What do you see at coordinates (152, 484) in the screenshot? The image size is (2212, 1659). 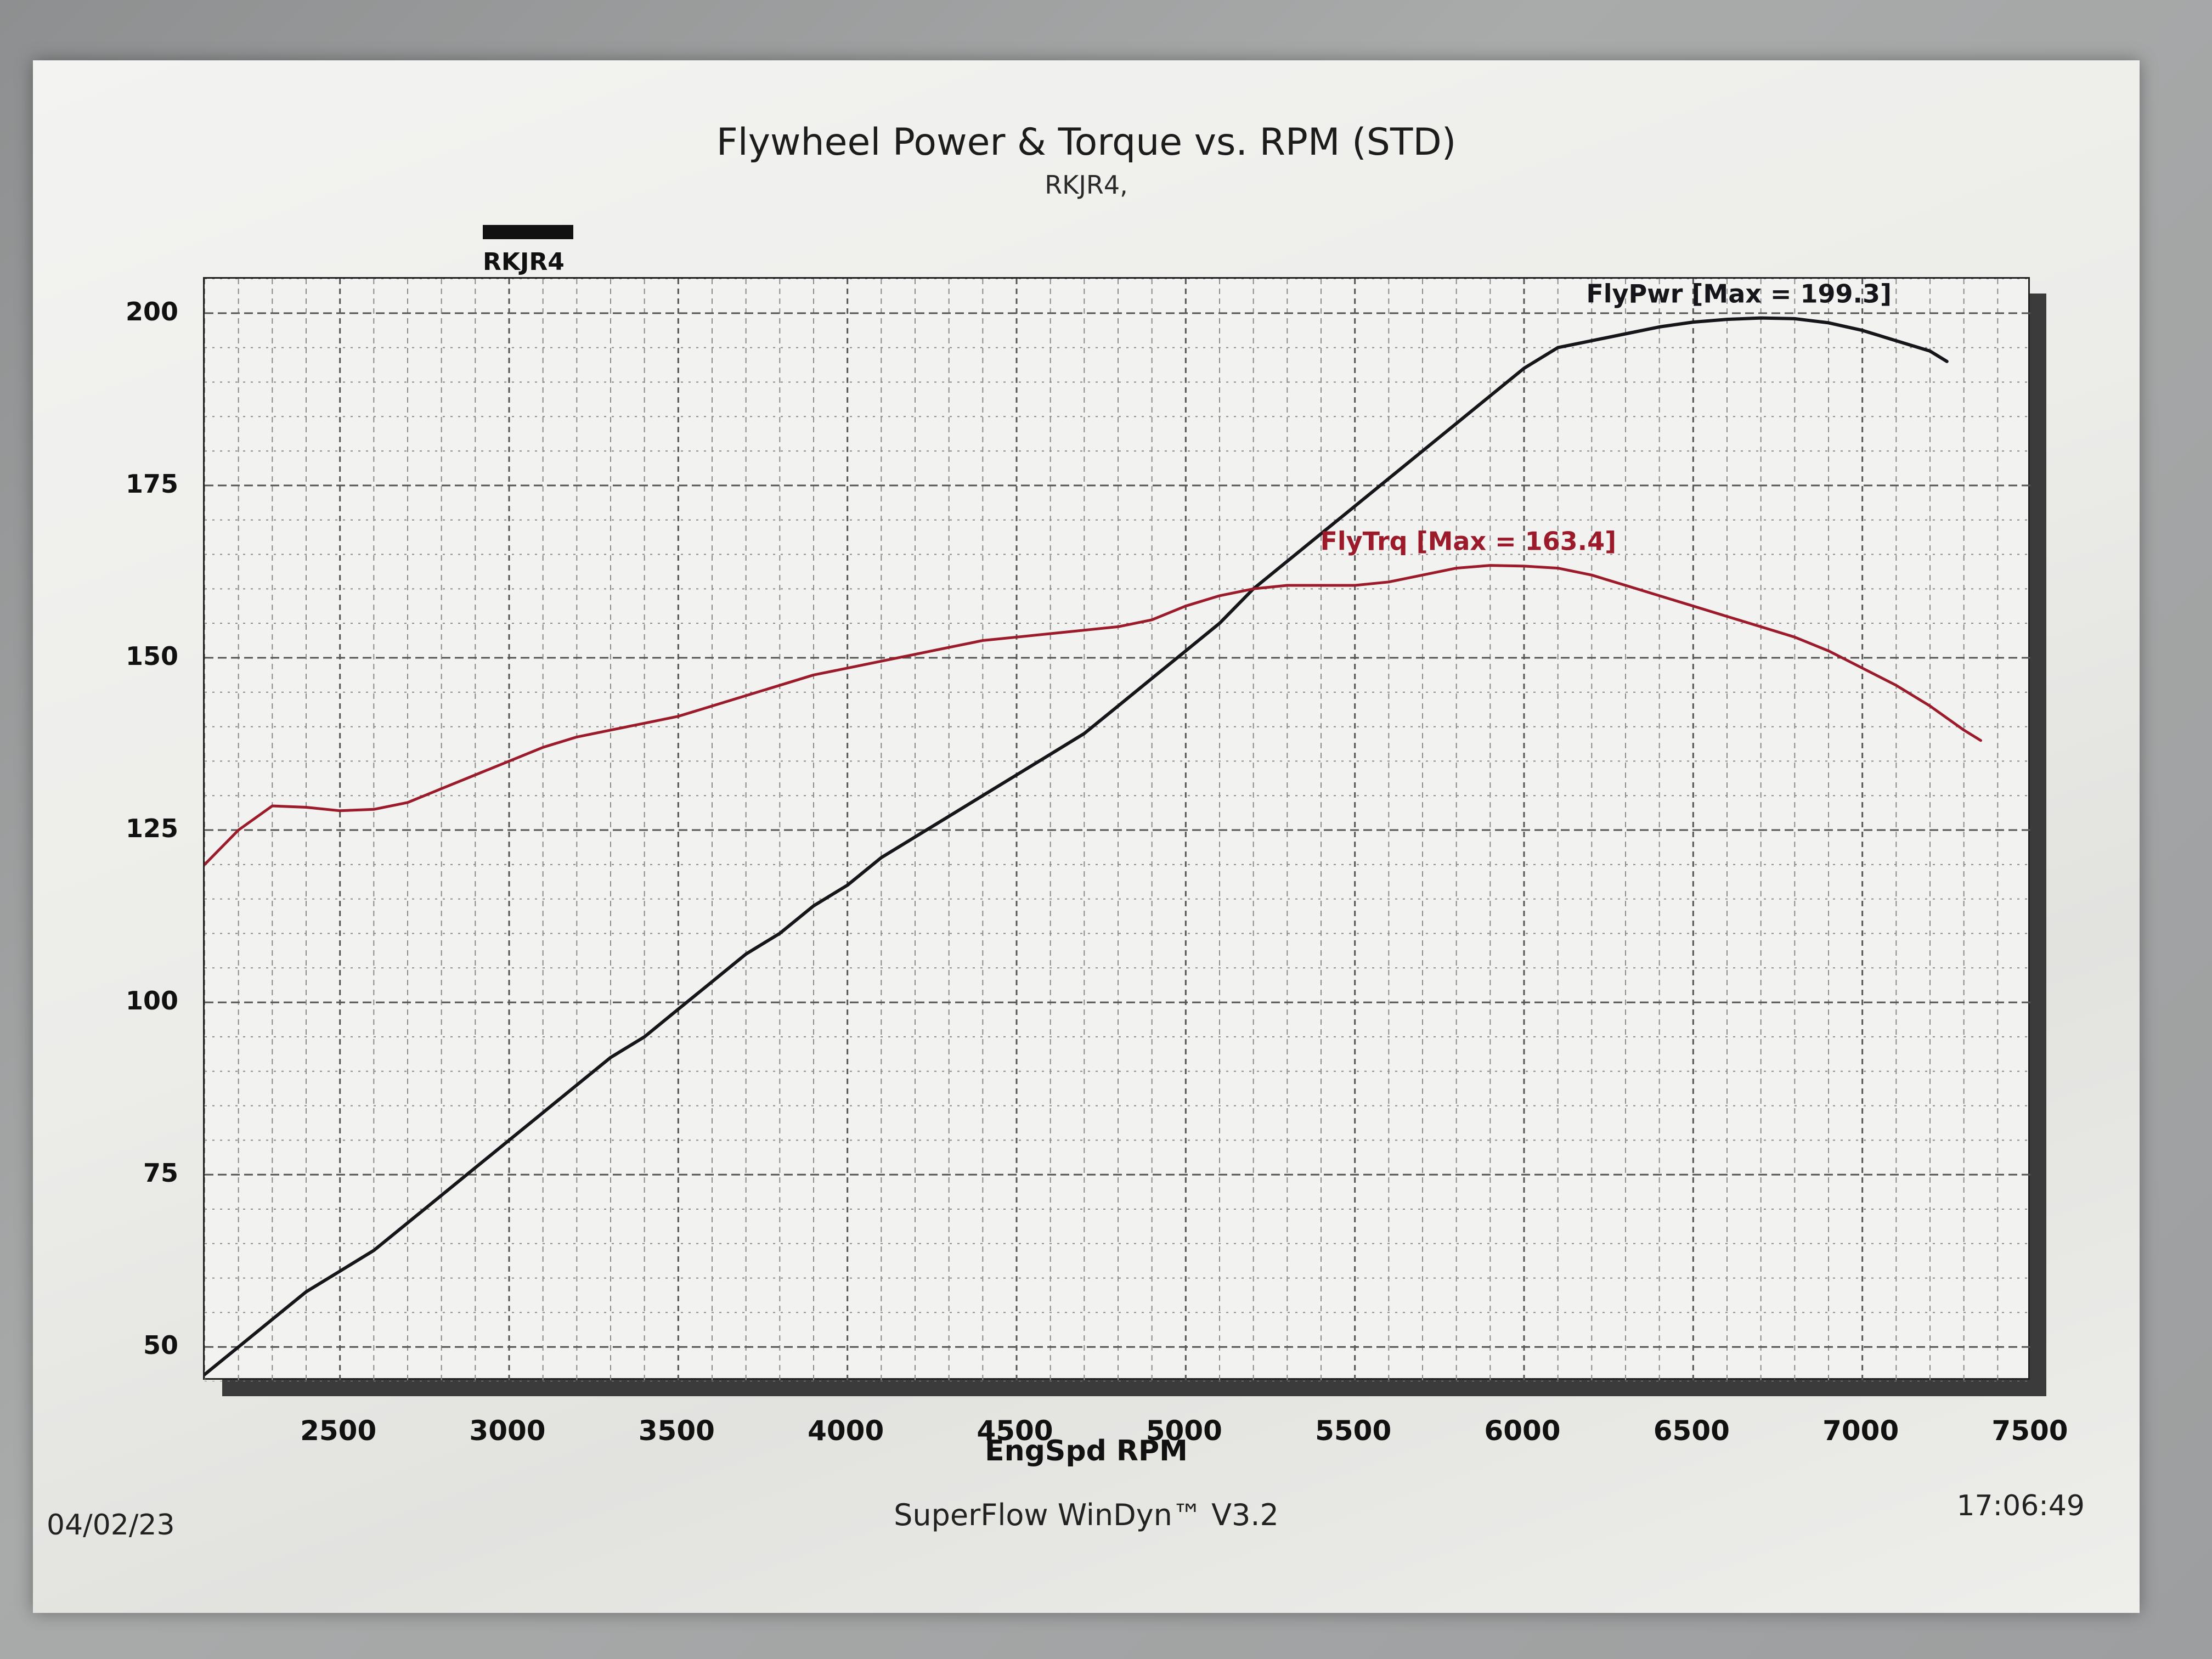 I see `y-tick-label: 175` at bounding box center [152, 484].